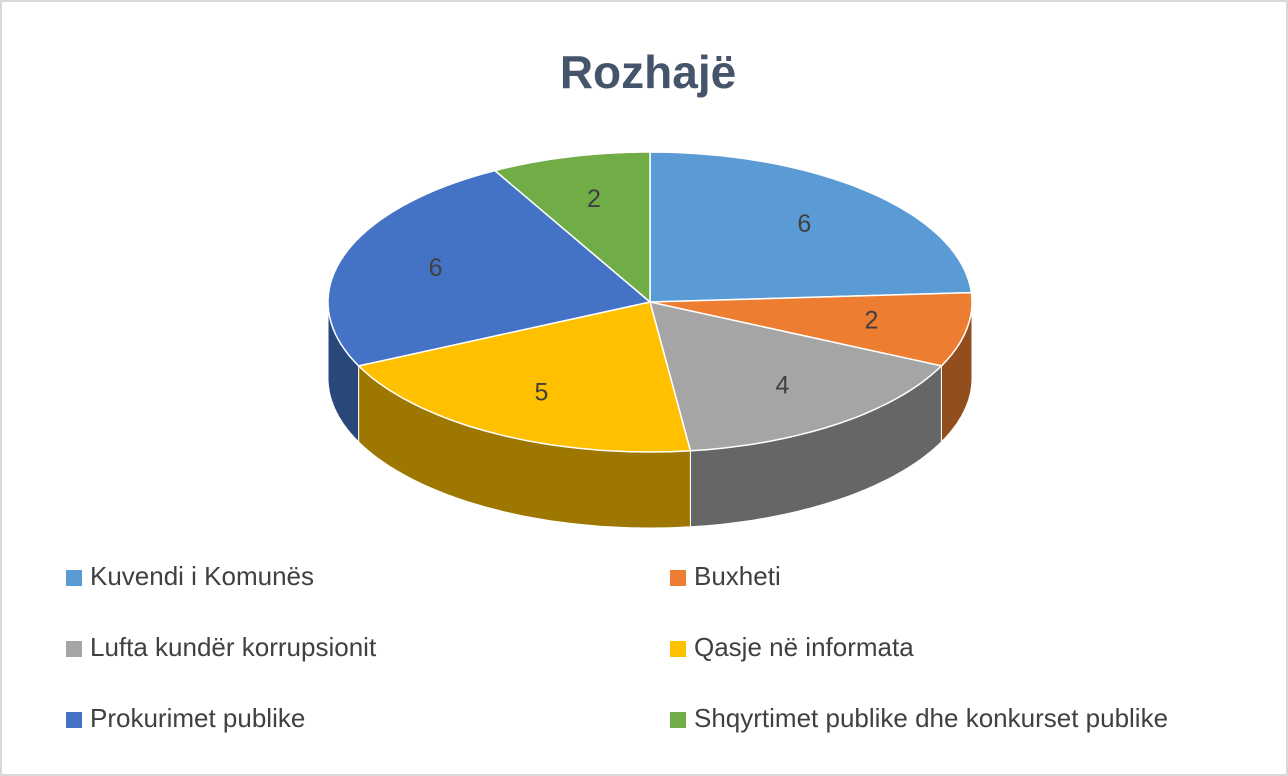  I want to click on legend-label: Prokurimet publike, so click(197, 718).